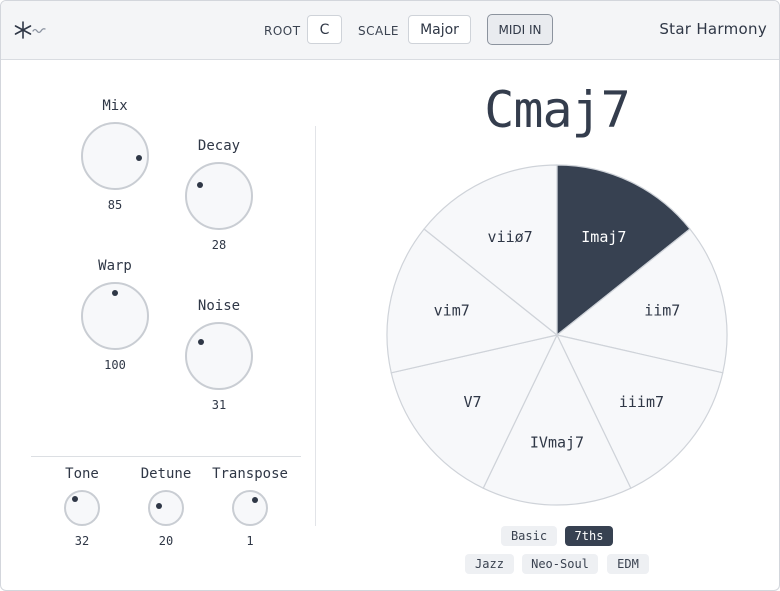  I want to click on transpose-label: Transpose, so click(250, 474).